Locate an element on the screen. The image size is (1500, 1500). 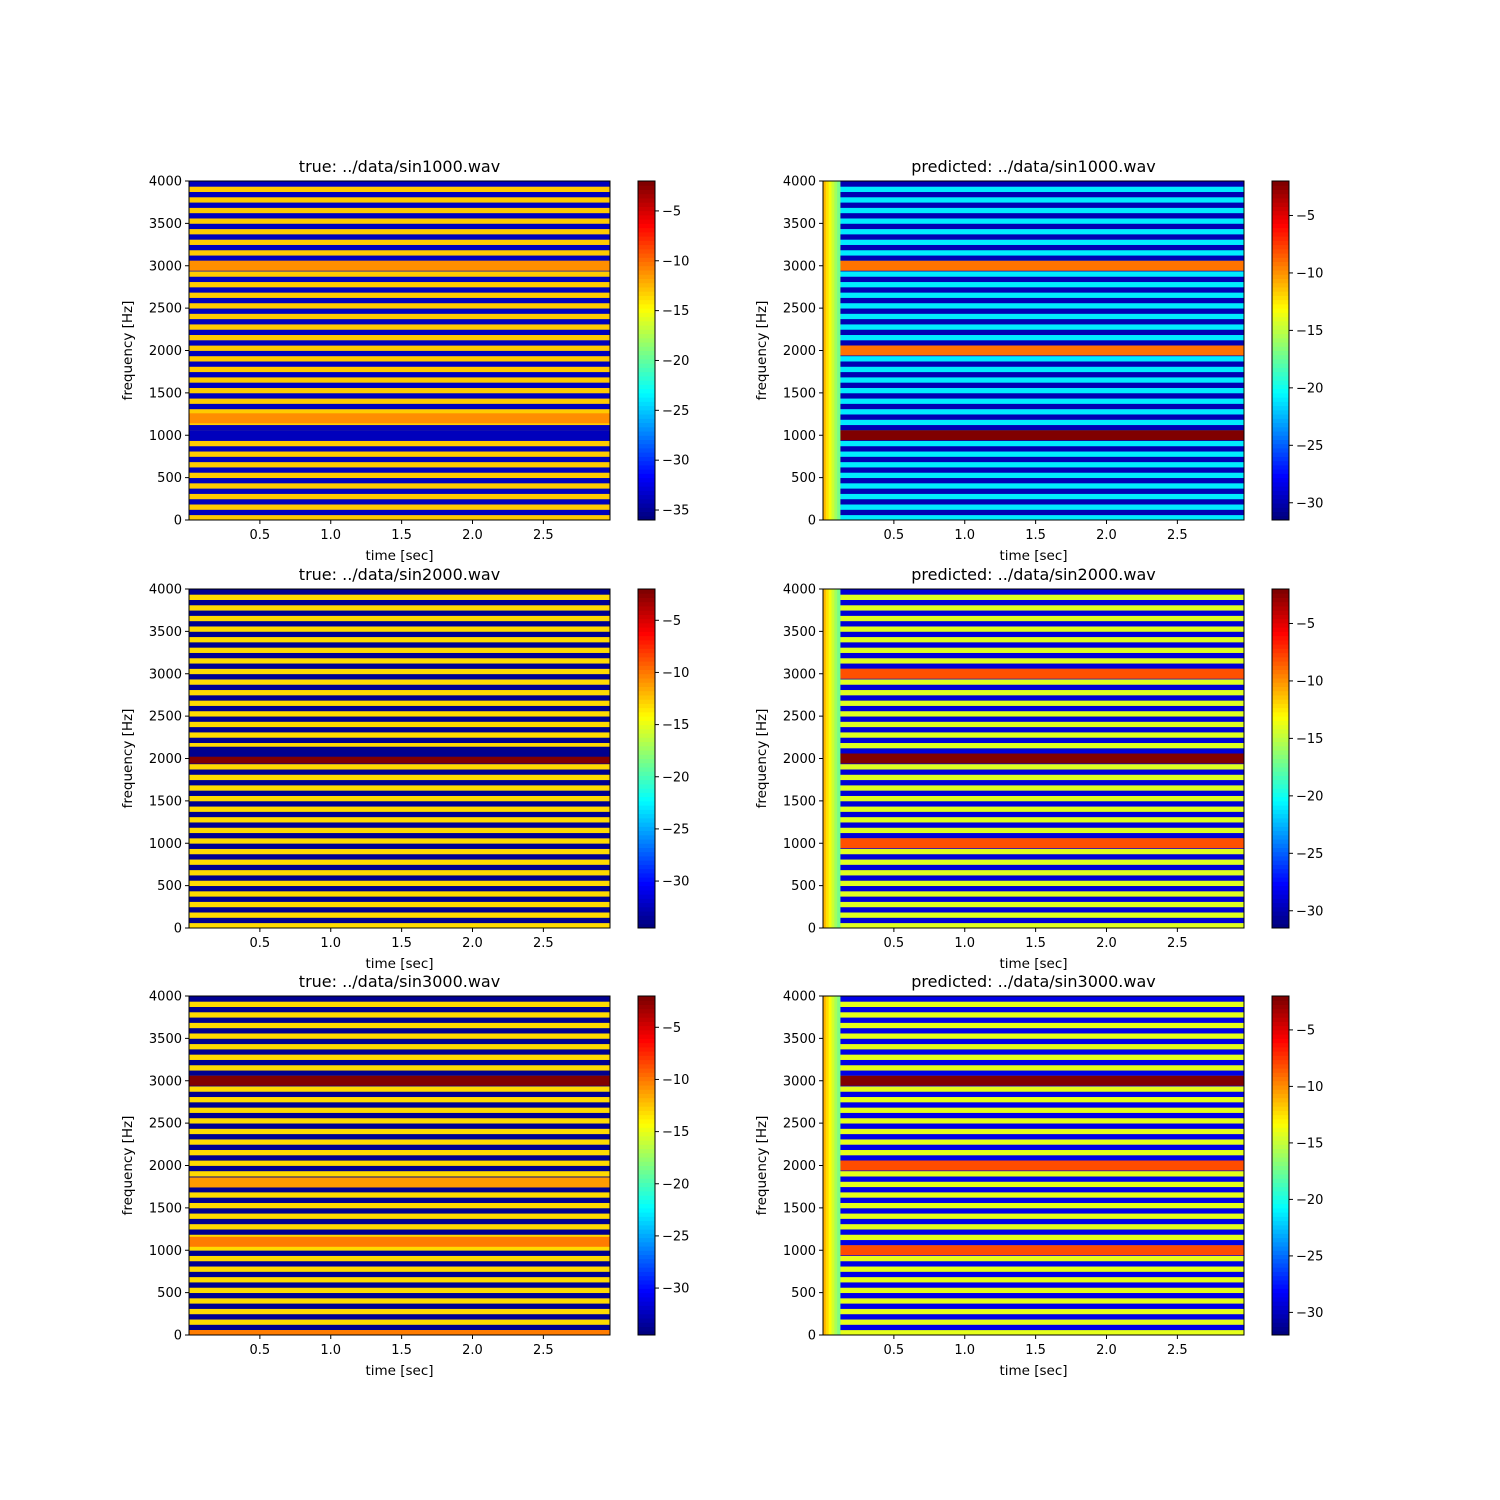
colorbar-tick-label: −20 is located at coordinates (675, 777).